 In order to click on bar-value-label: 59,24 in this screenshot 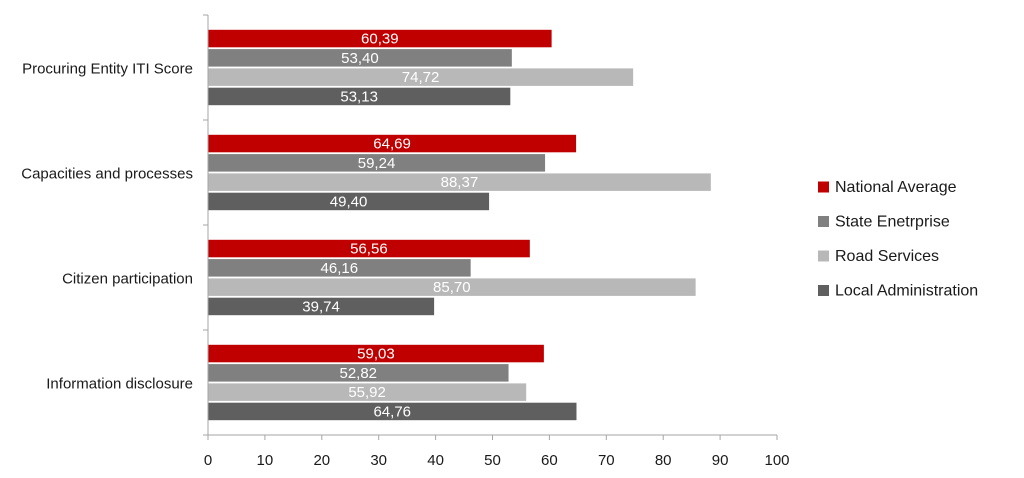, I will do `click(377, 163)`.